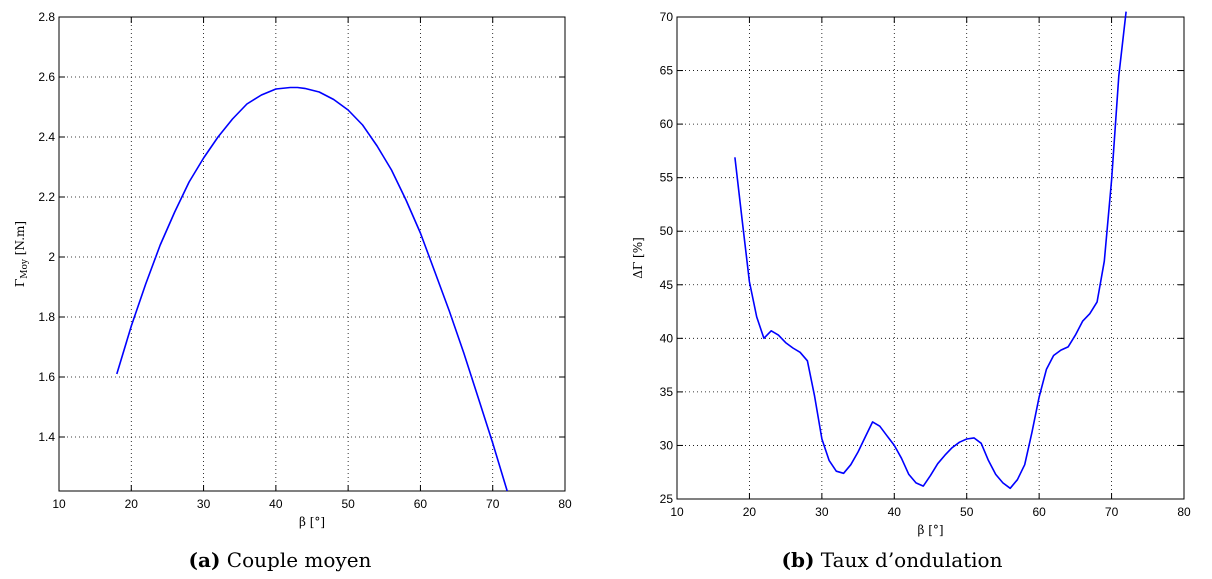 This screenshot has height=579, width=1212. Describe the element at coordinates (46, 317) in the screenshot. I see `chart-a-y-tick-label: 1.8` at that location.